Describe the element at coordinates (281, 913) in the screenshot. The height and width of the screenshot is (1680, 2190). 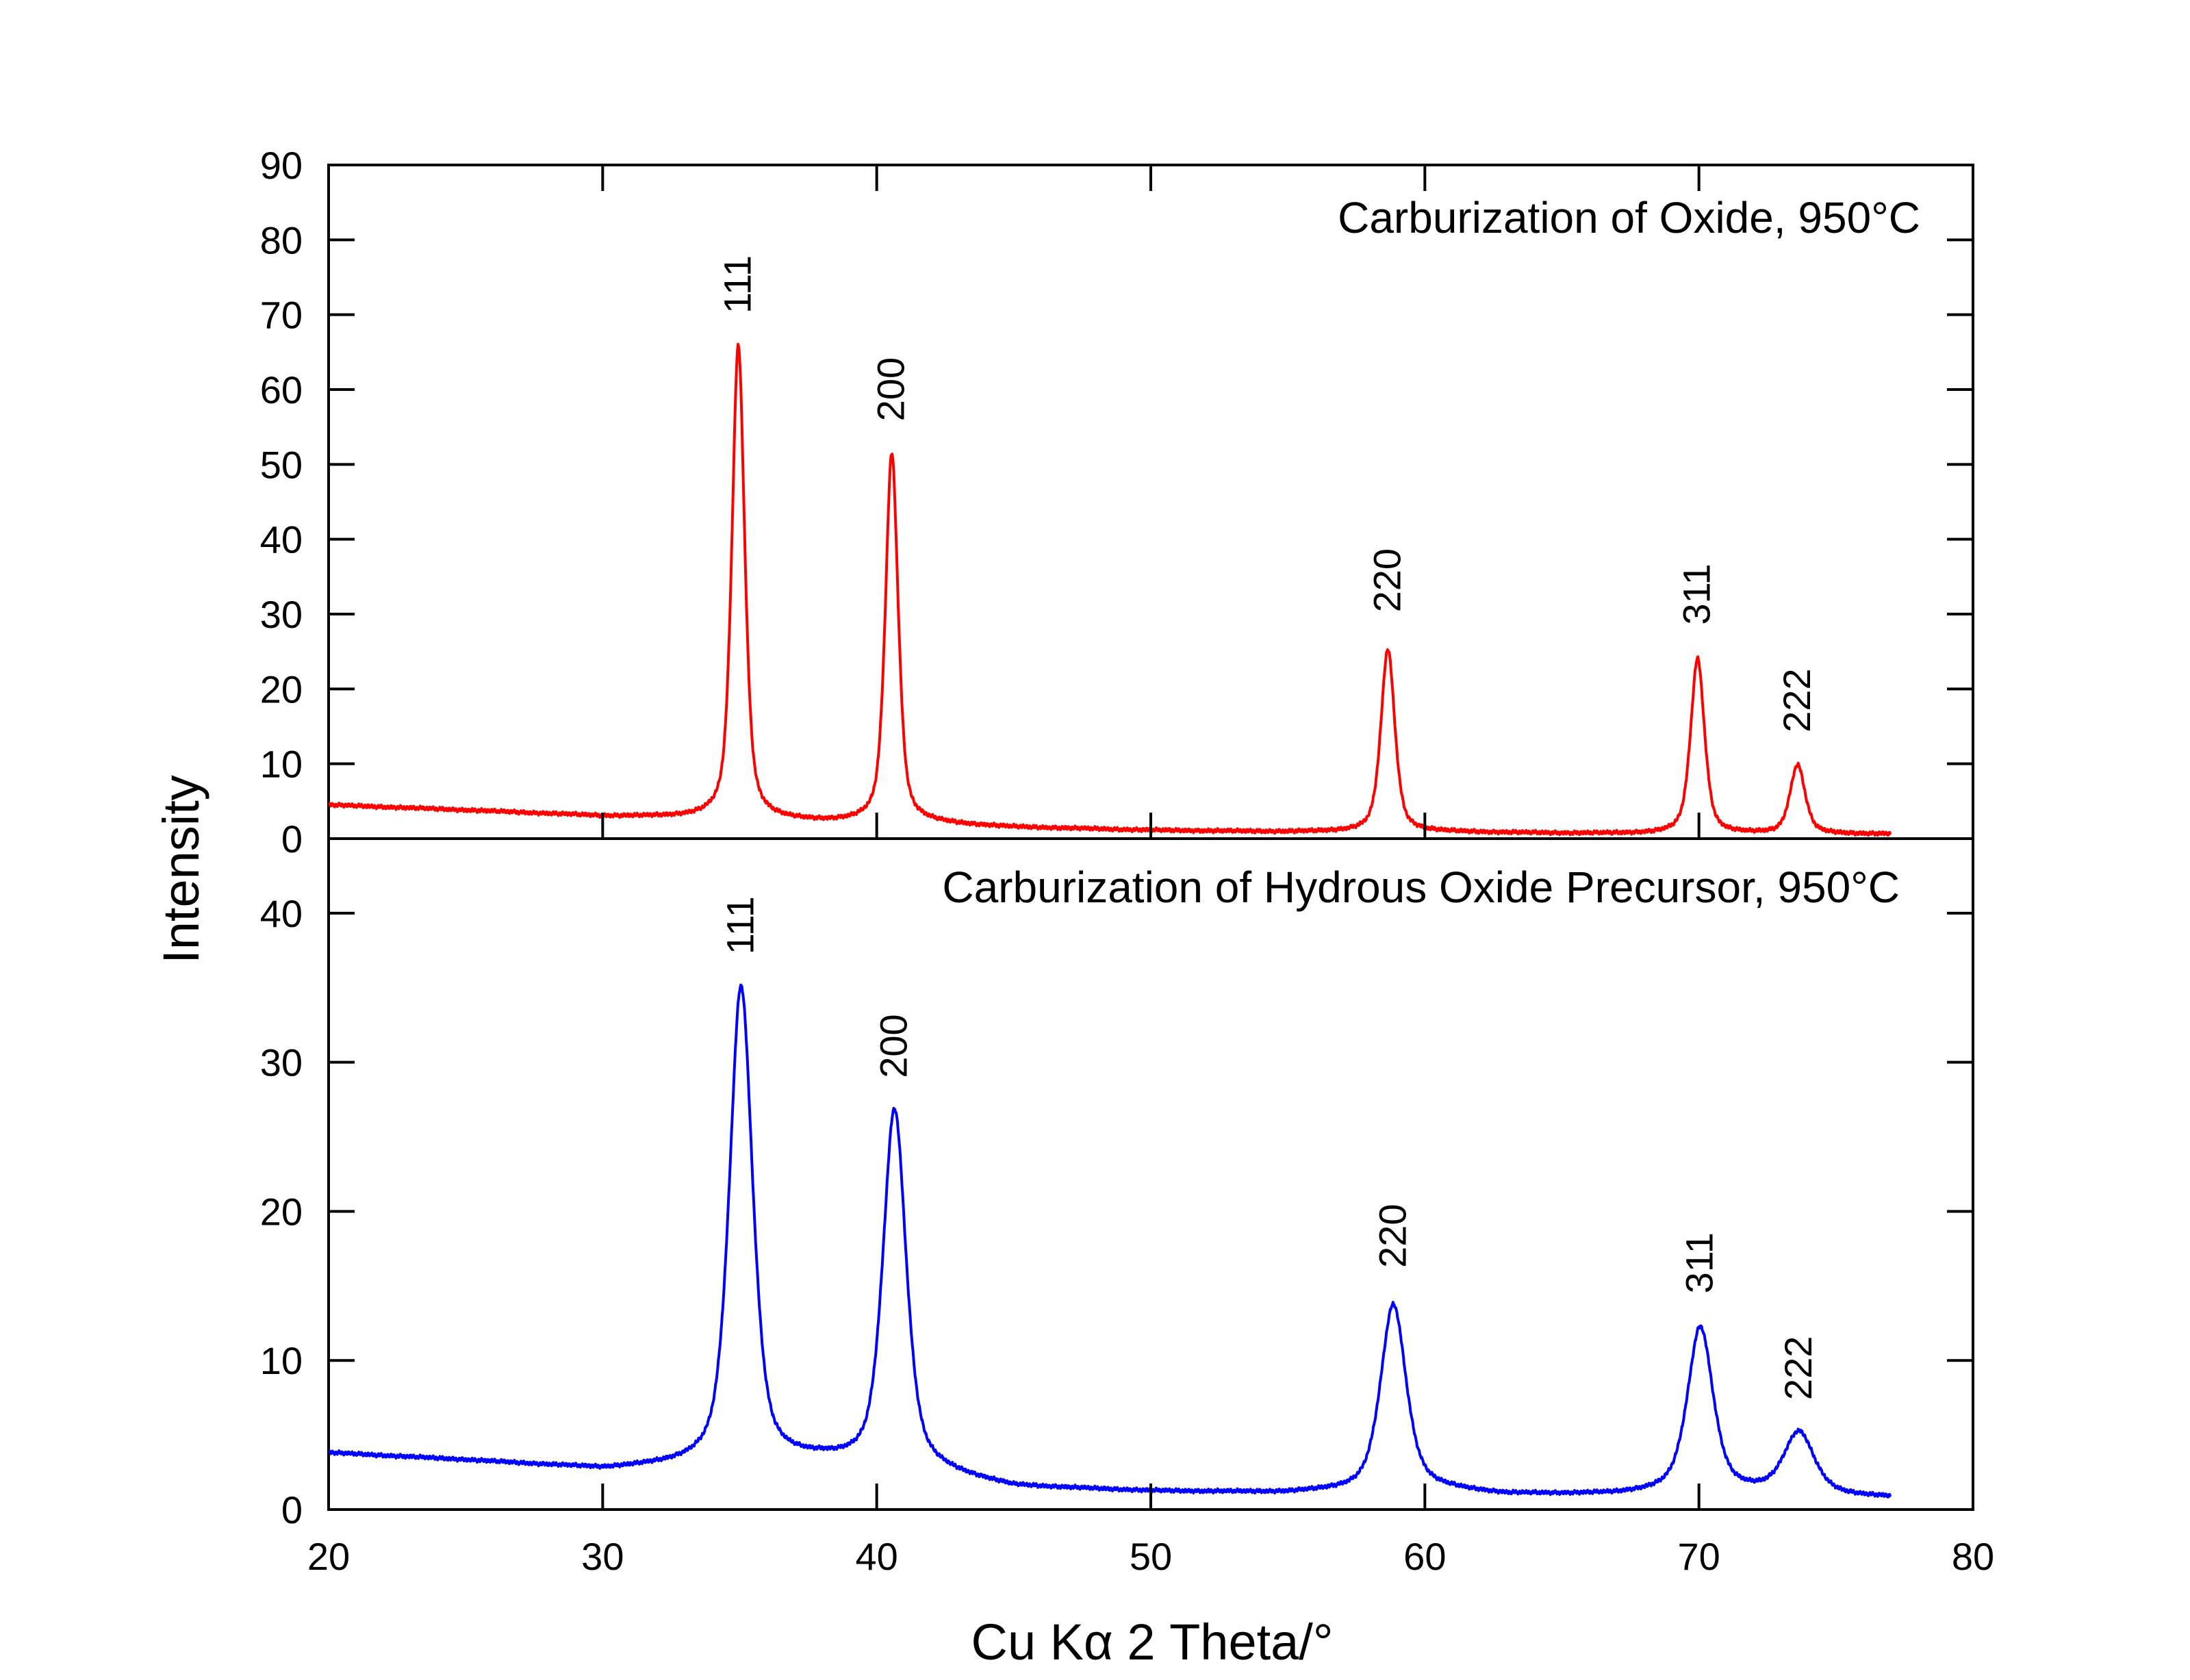
I see `bottom-y-tick-label: 40` at that location.